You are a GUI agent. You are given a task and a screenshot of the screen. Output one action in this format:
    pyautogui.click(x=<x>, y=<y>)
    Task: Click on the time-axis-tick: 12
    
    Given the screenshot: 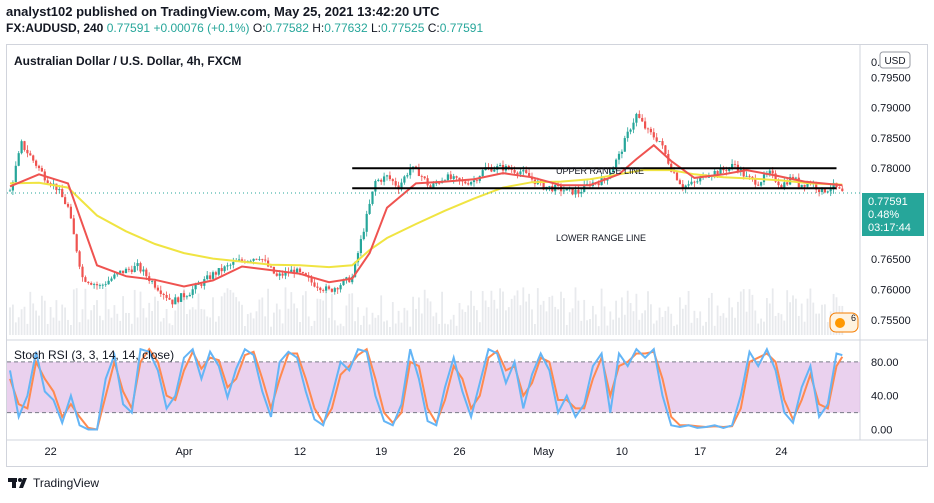 What is the action you would take?
    pyautogui.click(x=300, y=452)
    